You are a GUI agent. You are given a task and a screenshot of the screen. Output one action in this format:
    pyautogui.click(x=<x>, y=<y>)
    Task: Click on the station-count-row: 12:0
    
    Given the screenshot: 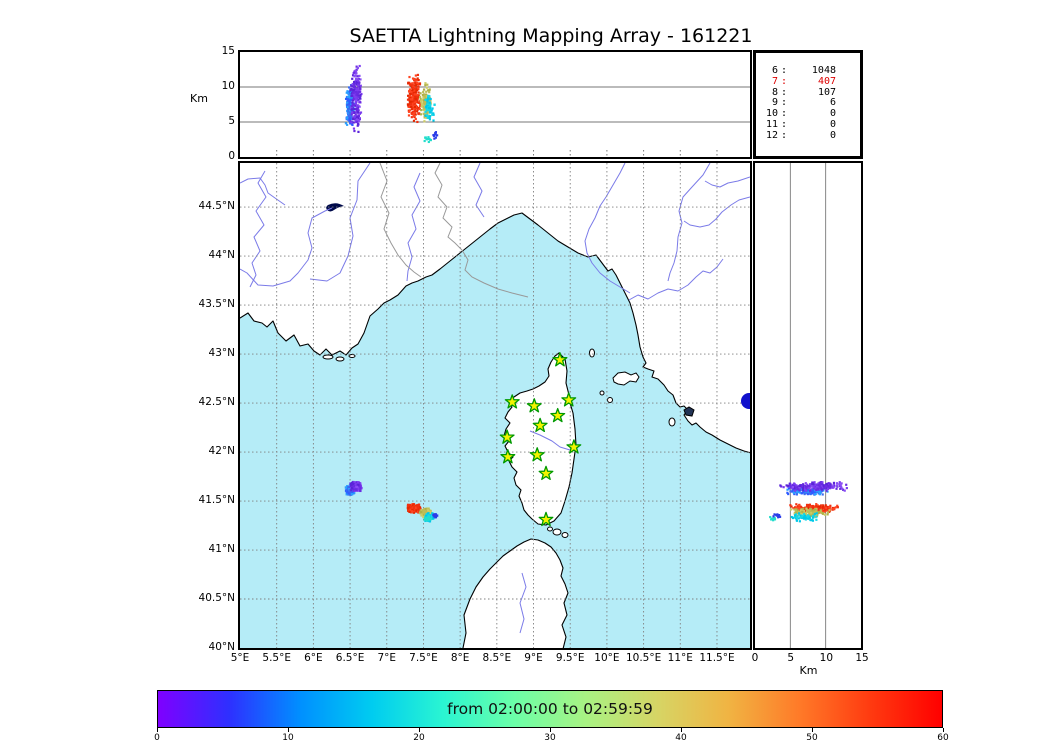 What is the action you would take?
    pyautogui.click(x=808, y=135)
    